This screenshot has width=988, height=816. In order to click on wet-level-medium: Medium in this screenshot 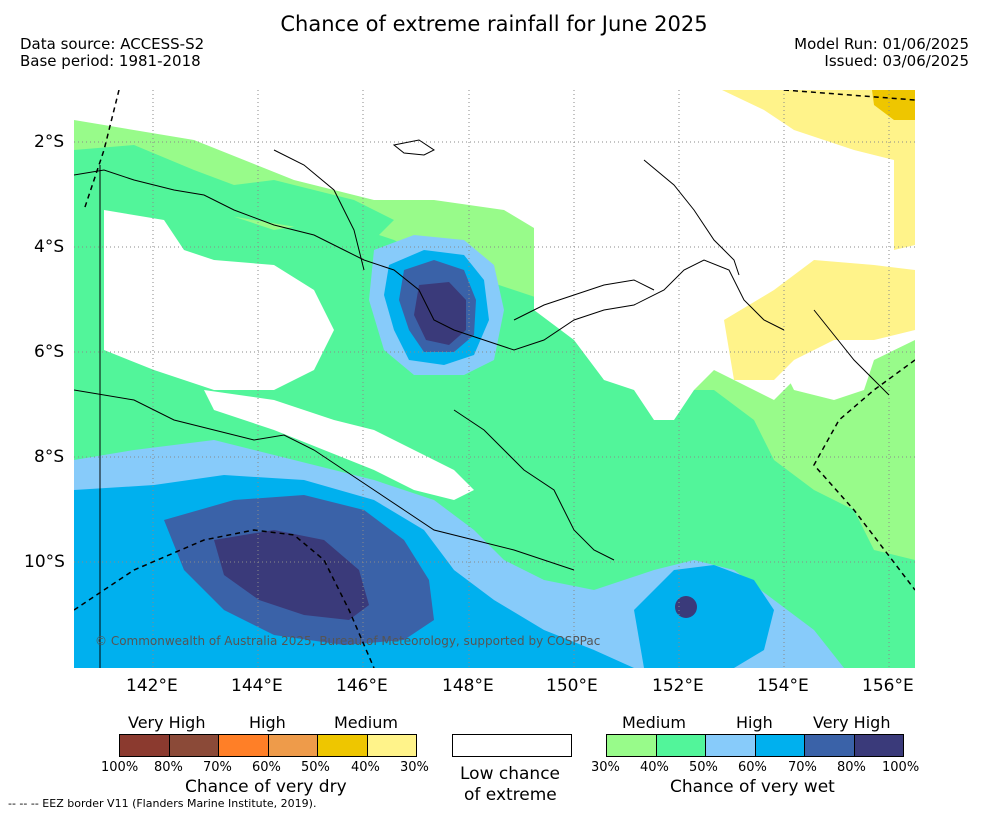, I will do `click(654, 722)`.